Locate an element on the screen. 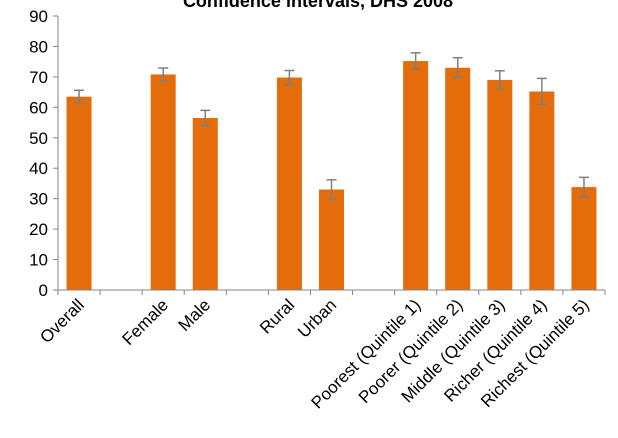 Image resolution: width=618 pixels, height=438 pixels. x-category-label: Urban is located at coordinates (317, 318).